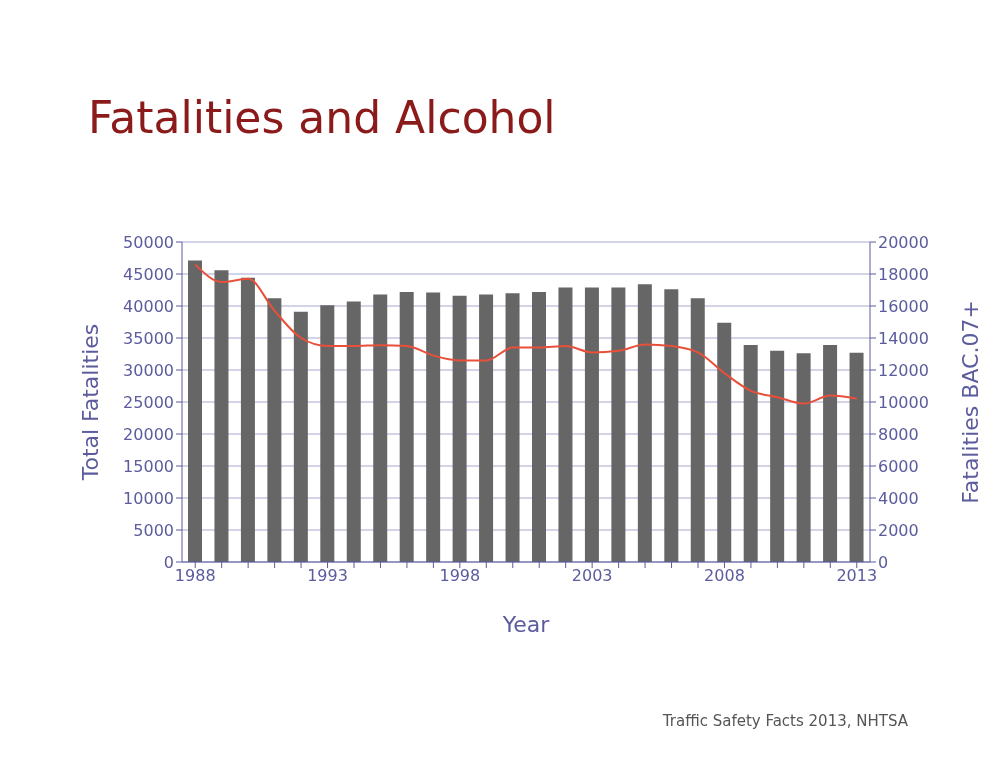 This screenshot has width=1004, height=757. I want to click on y-tick-label: 15000, so click(148, 466).